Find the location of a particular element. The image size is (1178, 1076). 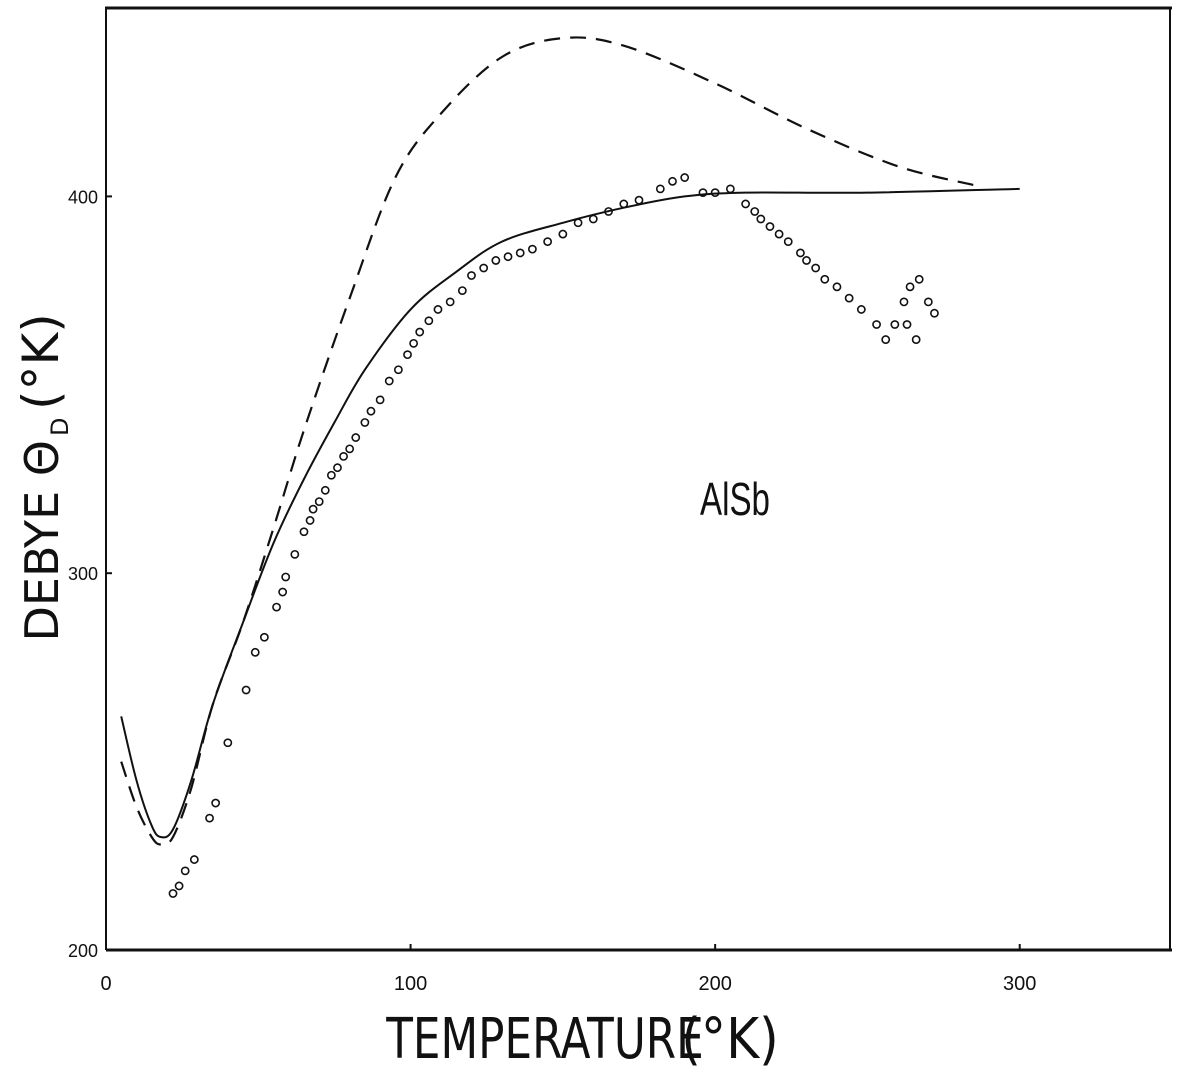

y-axis-label: DEBYE Θ is located at coordinates (42, 541).